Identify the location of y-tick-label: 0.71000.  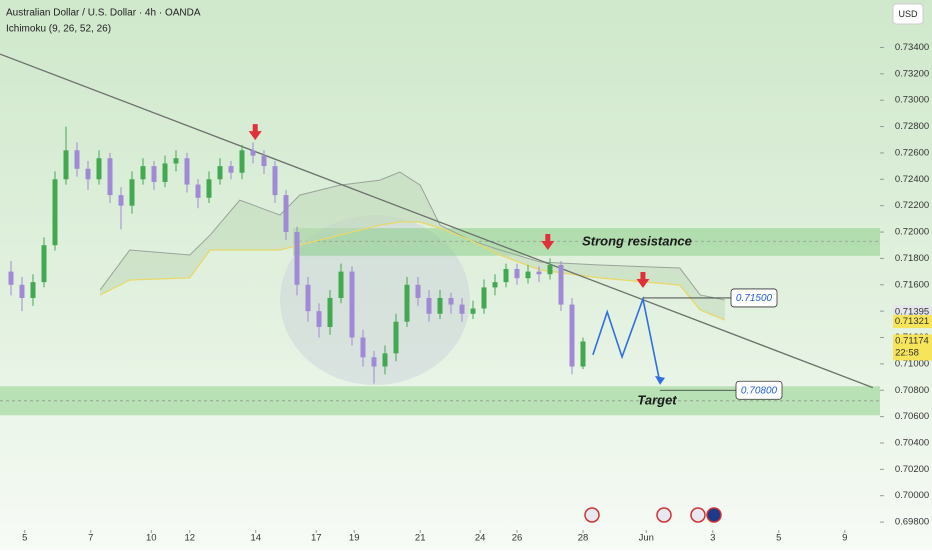
(912, 363).